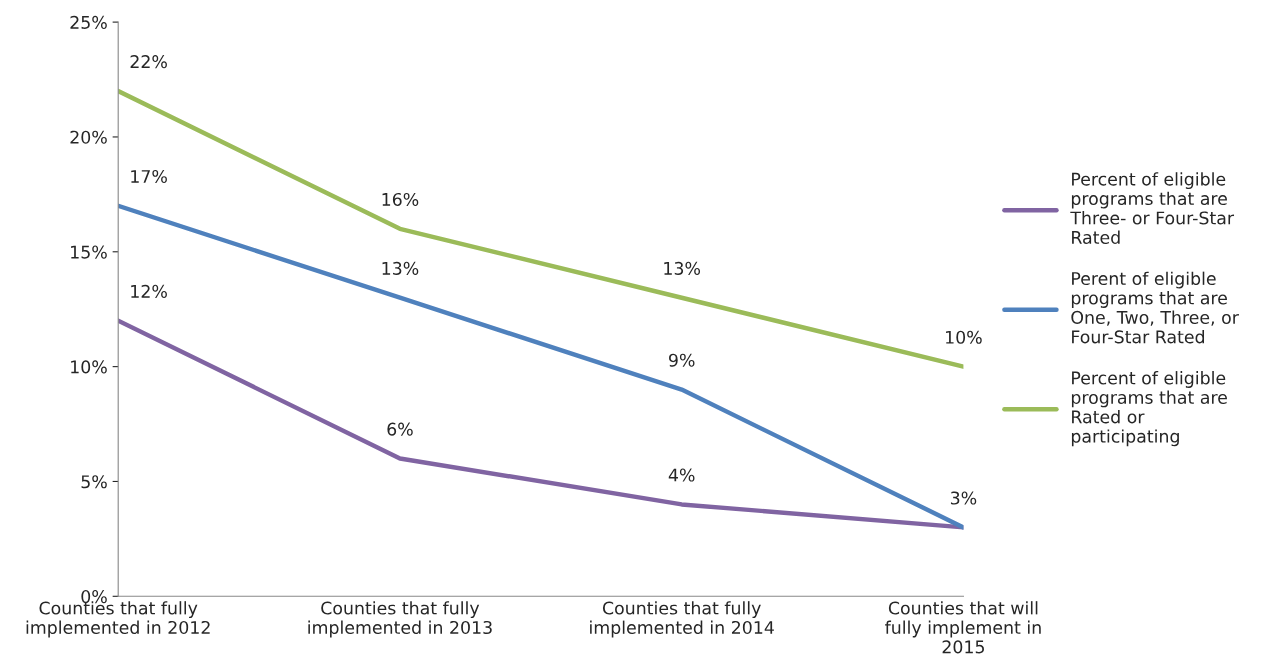 The image size is (1271, 670). What do you see at coordinates (964, 337) in the screenshot?
I see `data-label: 10%` at bounding box center [964, 337].